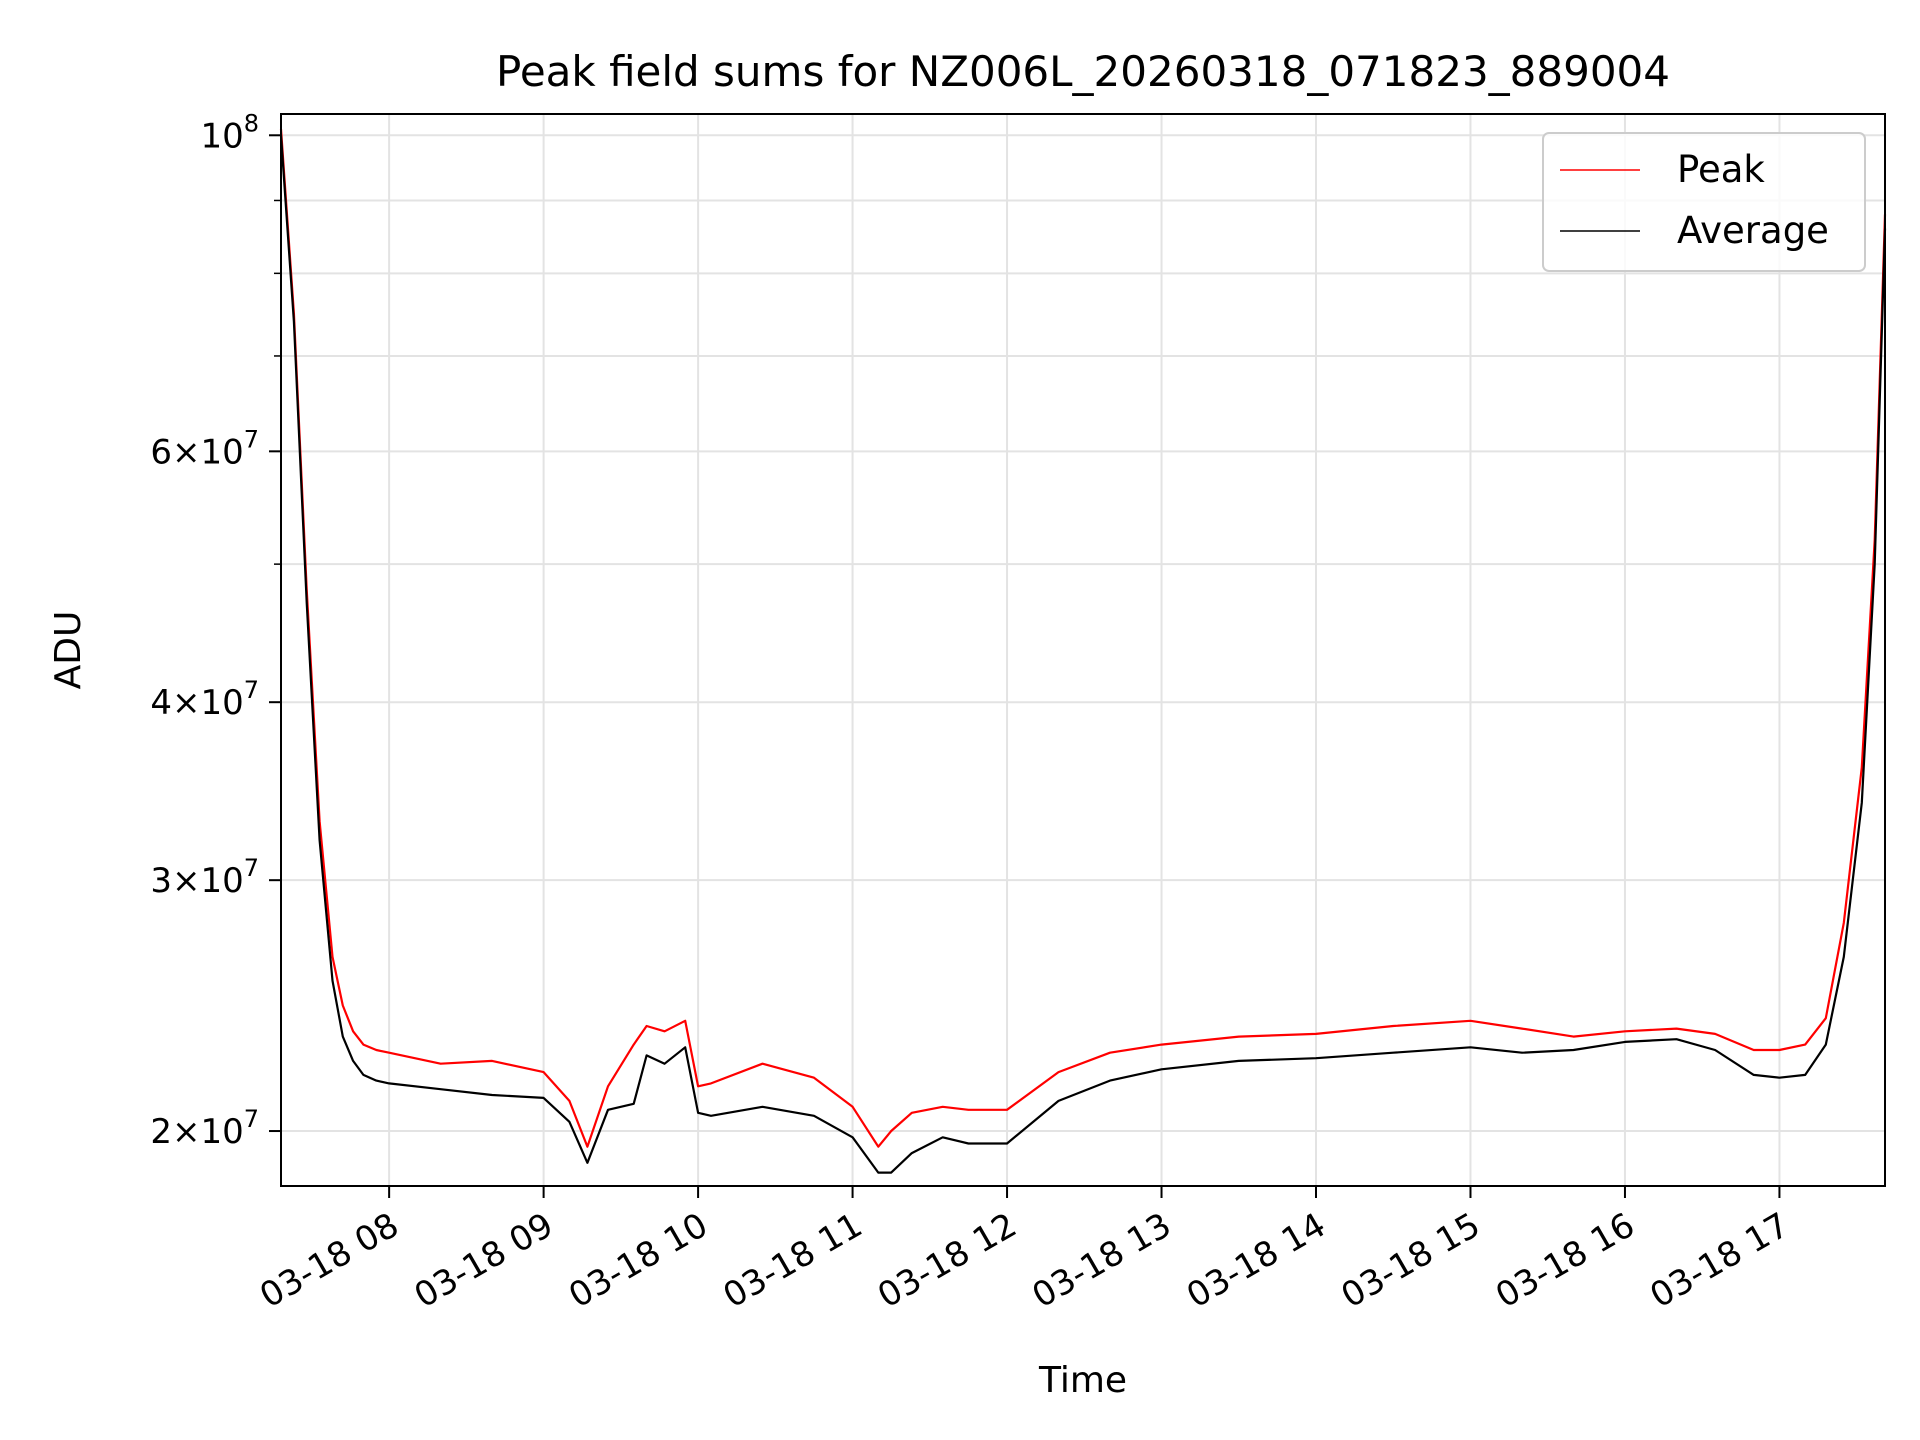 This screenshot has height=1440, width=1920. What do you see at coordinates (1721, 169) in the screenshot?
I see `legend-label-peak: Peak` at bounding box center [1721, 169].